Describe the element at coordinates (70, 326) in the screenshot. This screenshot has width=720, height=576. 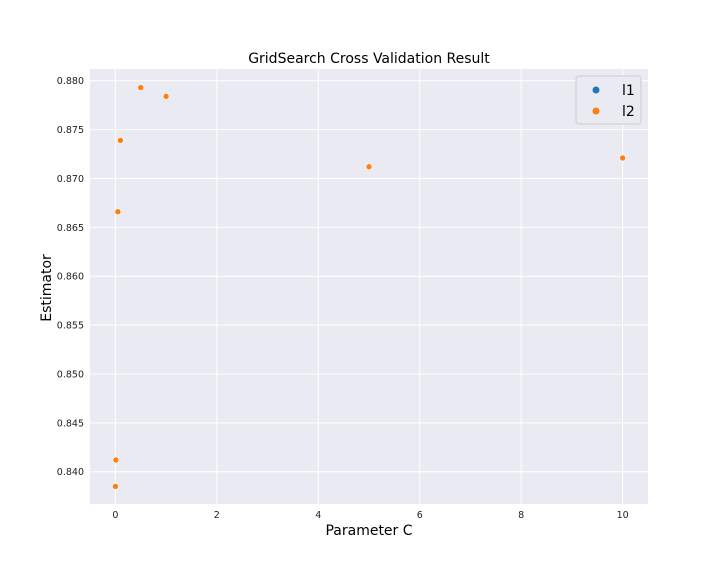
I see `y-tick-label: 0.855` at that location.